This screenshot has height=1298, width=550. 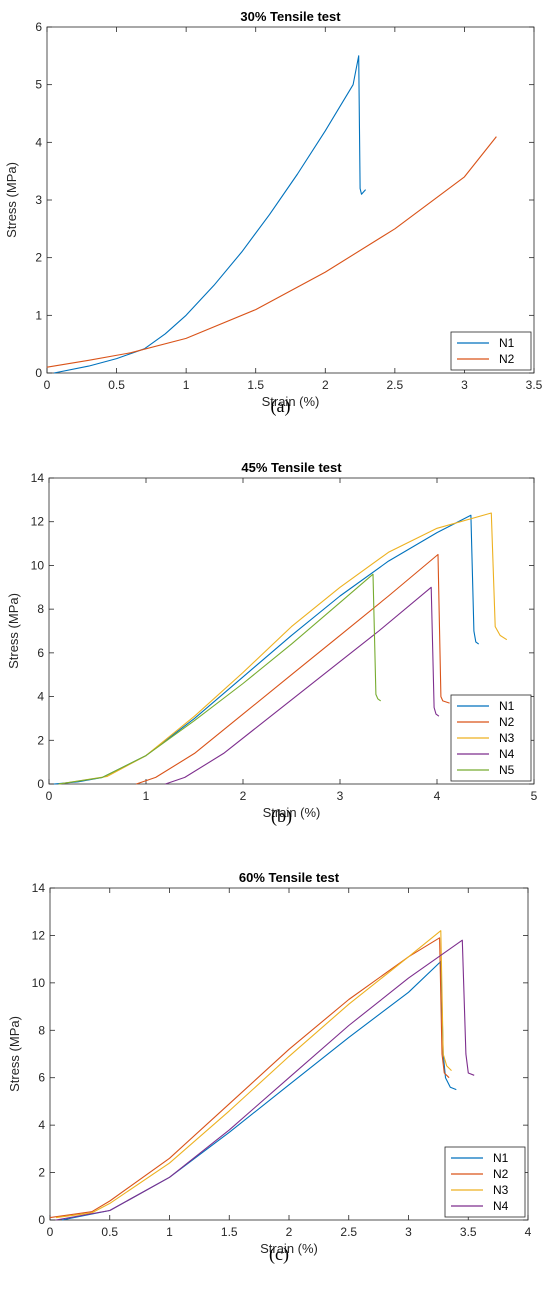 What do you see at coordinates (291, 467) in the screenshot?
I see `chart-title: 45% Tensile test` at bounding box center [291, 467].